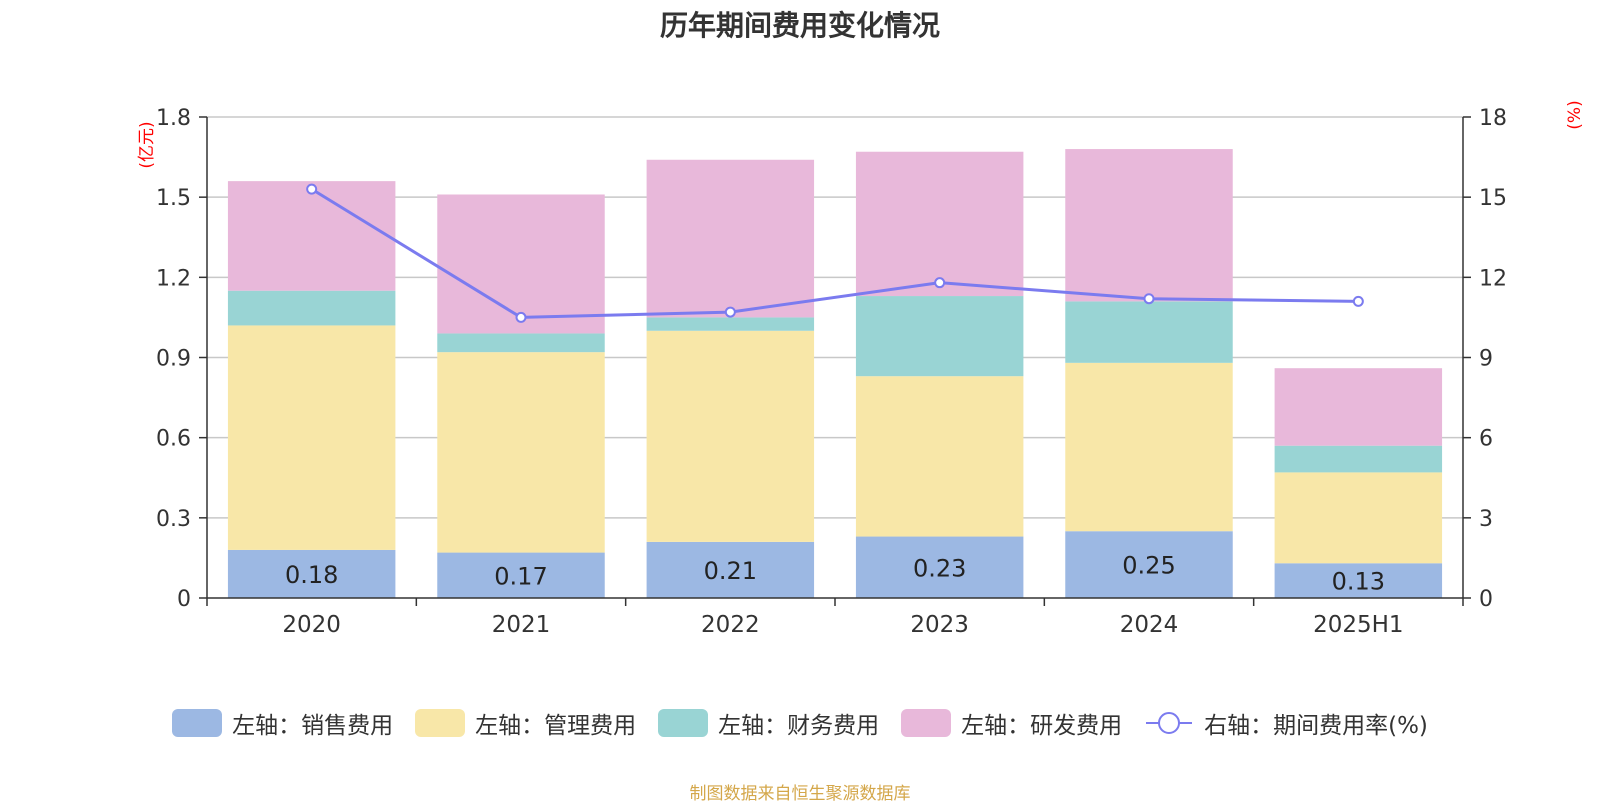 The image size is (1600, 804). I want to click on left-tick-label: 1.5, so click(173, 198).